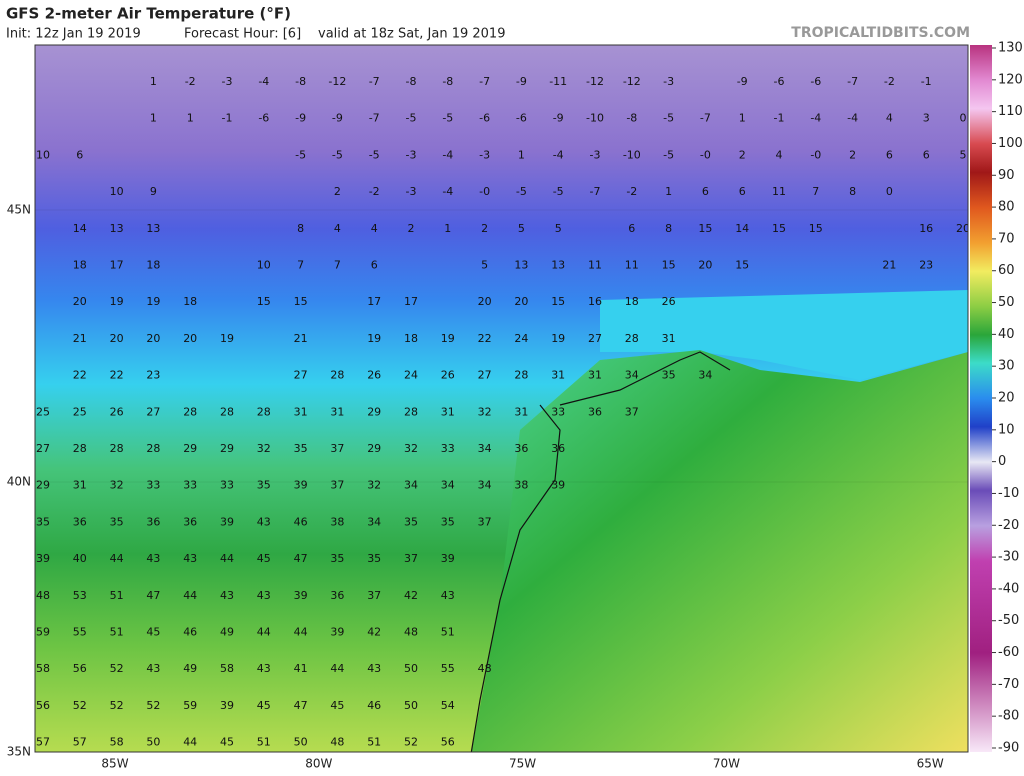 This screenshot has width=1024, height=776. I want to click on coastline, so click(645, 378).